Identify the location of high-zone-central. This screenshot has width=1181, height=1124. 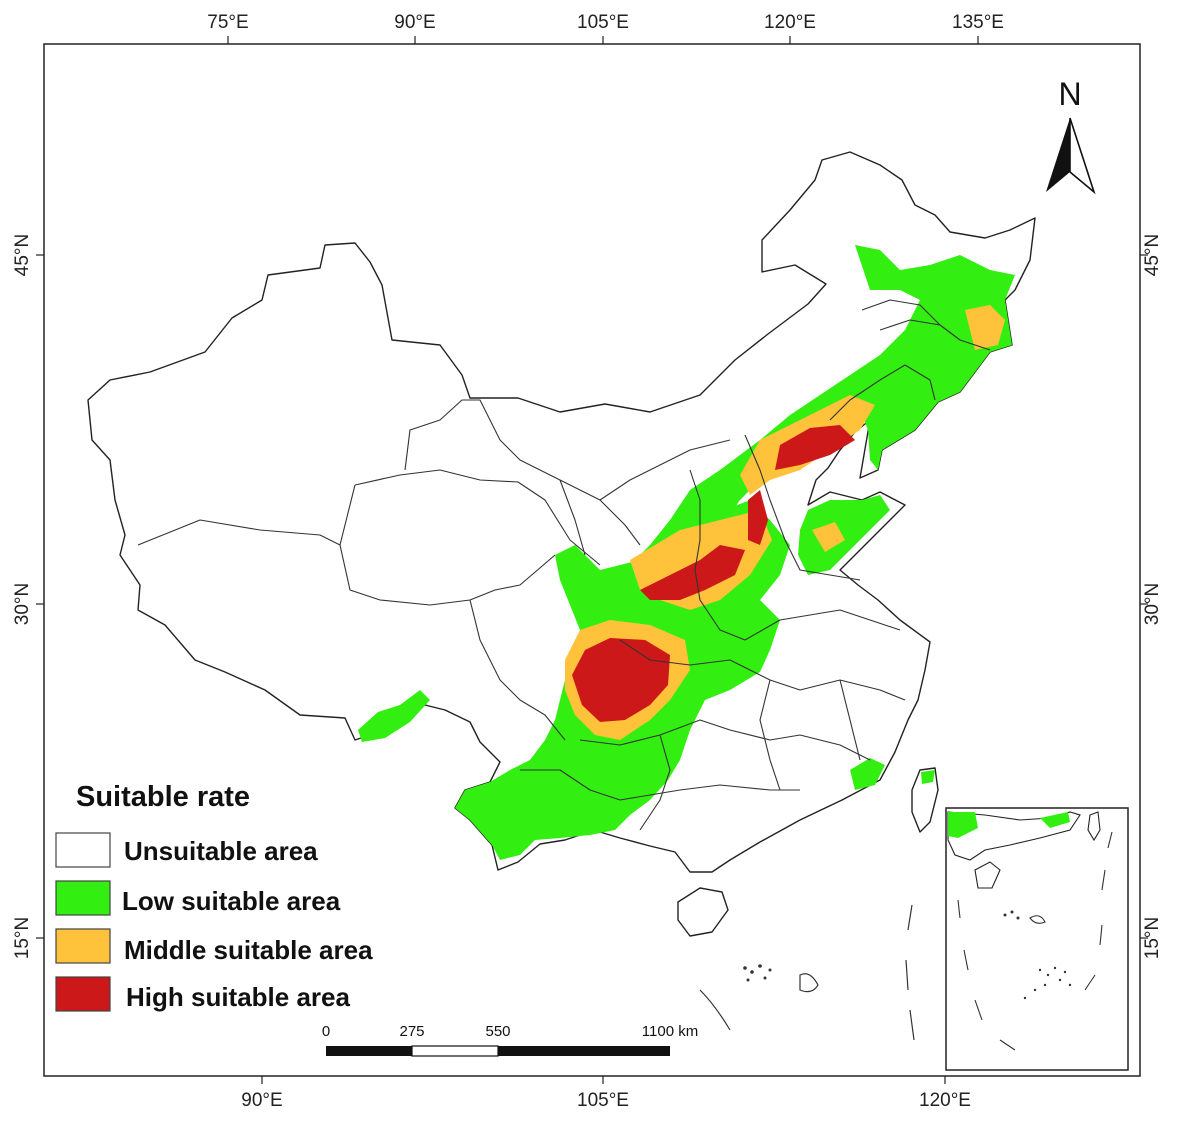
(692, 572).